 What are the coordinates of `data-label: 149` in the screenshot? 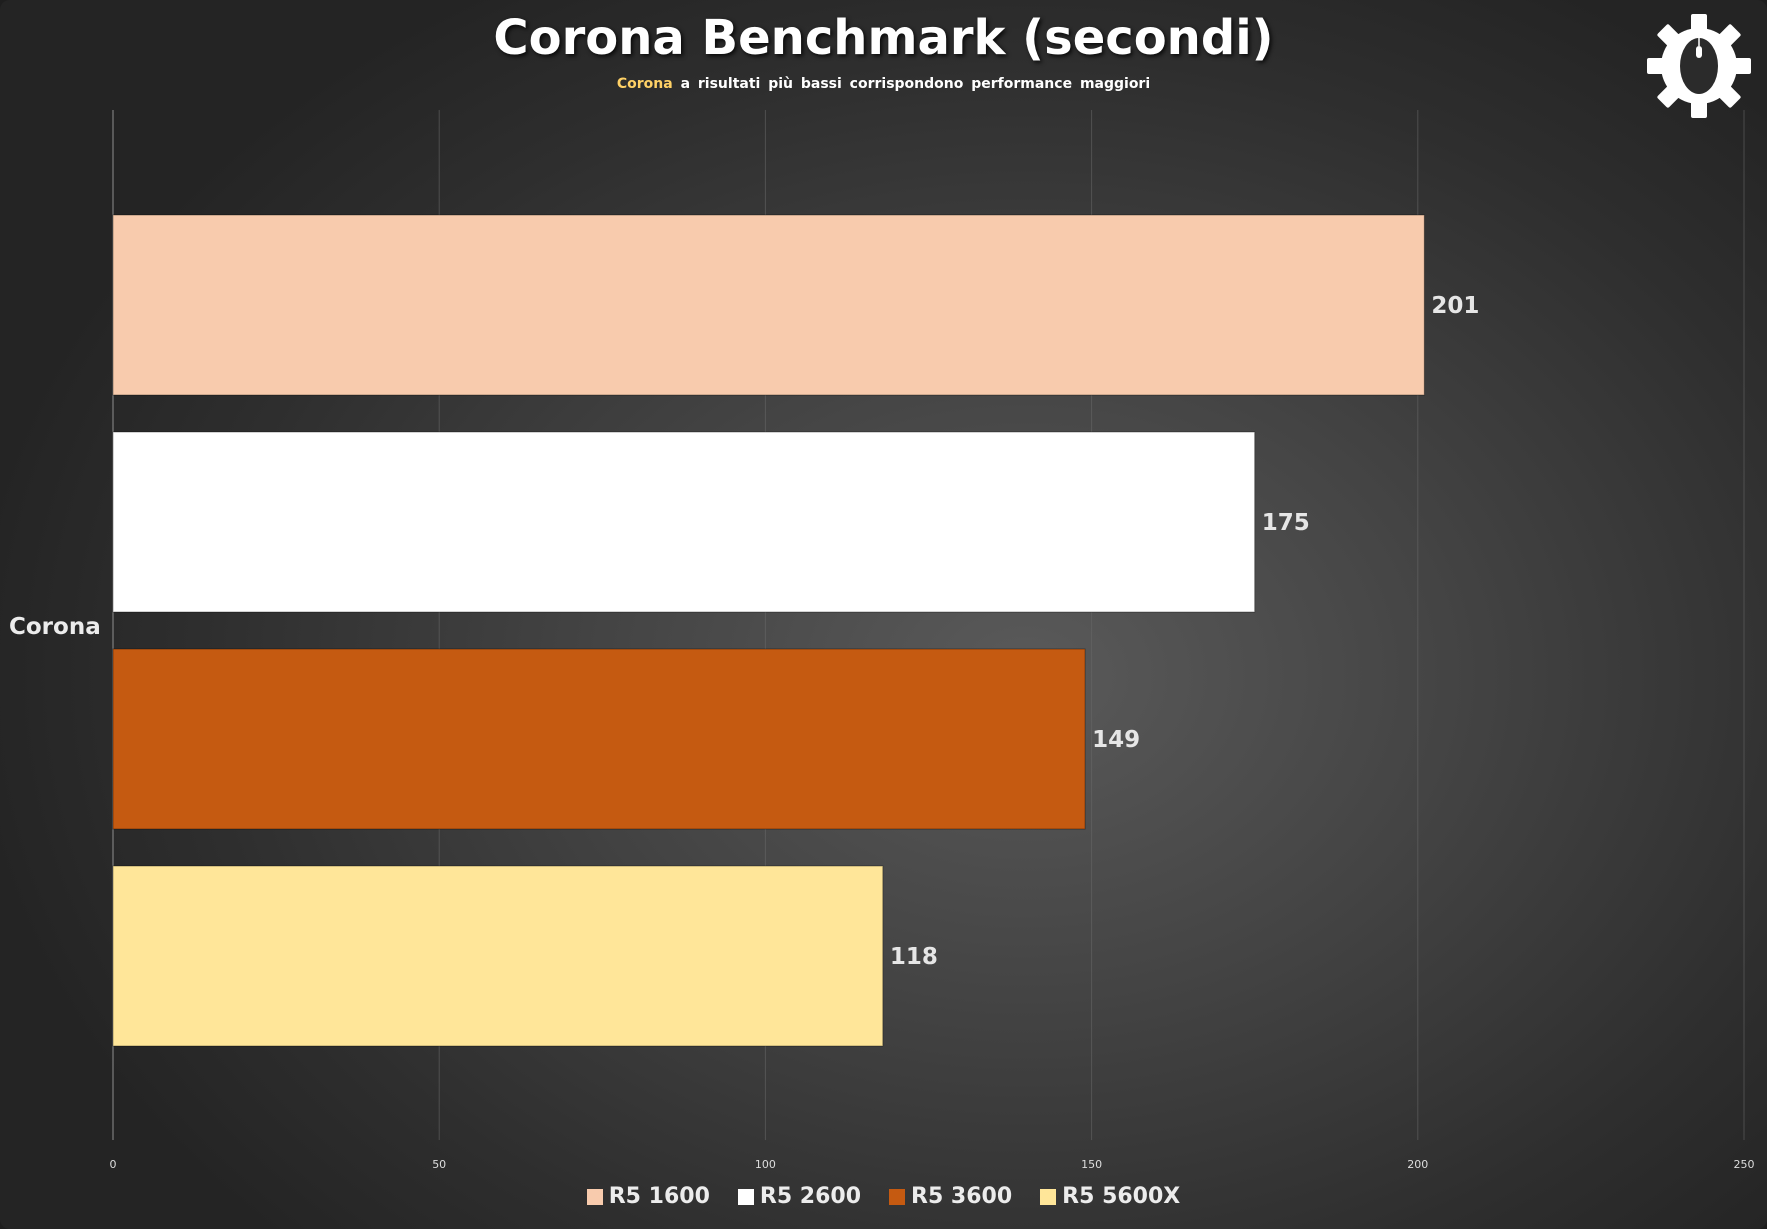 It's located at (1116, 740).